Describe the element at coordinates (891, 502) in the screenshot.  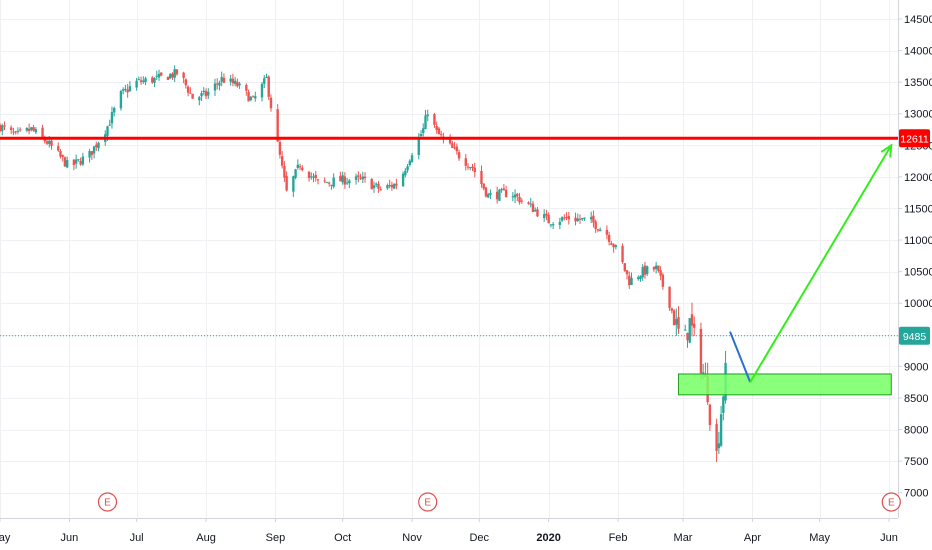
I see `earnings-marker: E` at that location.